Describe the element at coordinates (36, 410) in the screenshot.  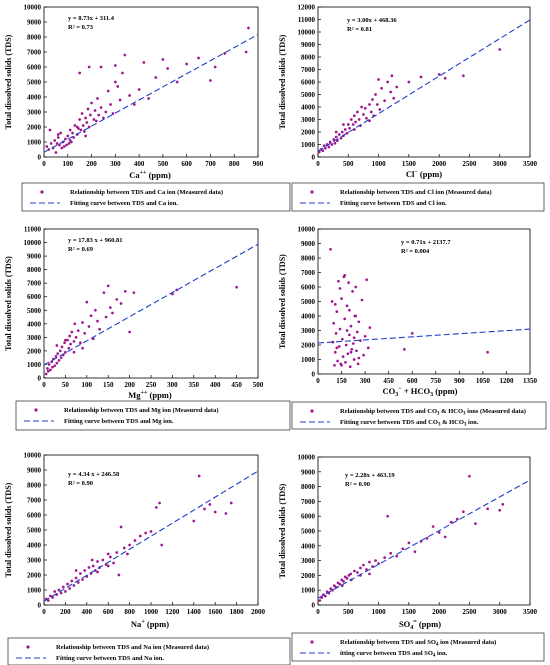
I see `legend-point-marker` at that location.